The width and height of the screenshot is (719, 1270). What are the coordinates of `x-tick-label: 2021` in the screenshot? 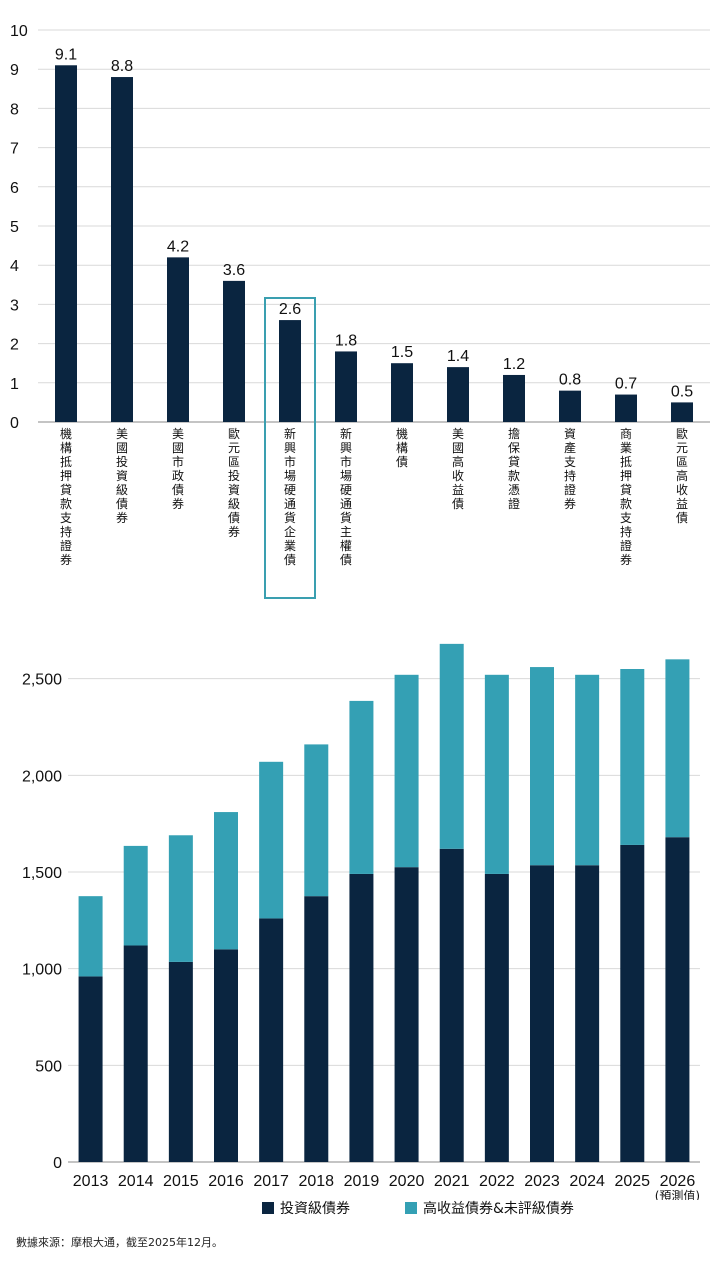 It's located at (452, 1181).